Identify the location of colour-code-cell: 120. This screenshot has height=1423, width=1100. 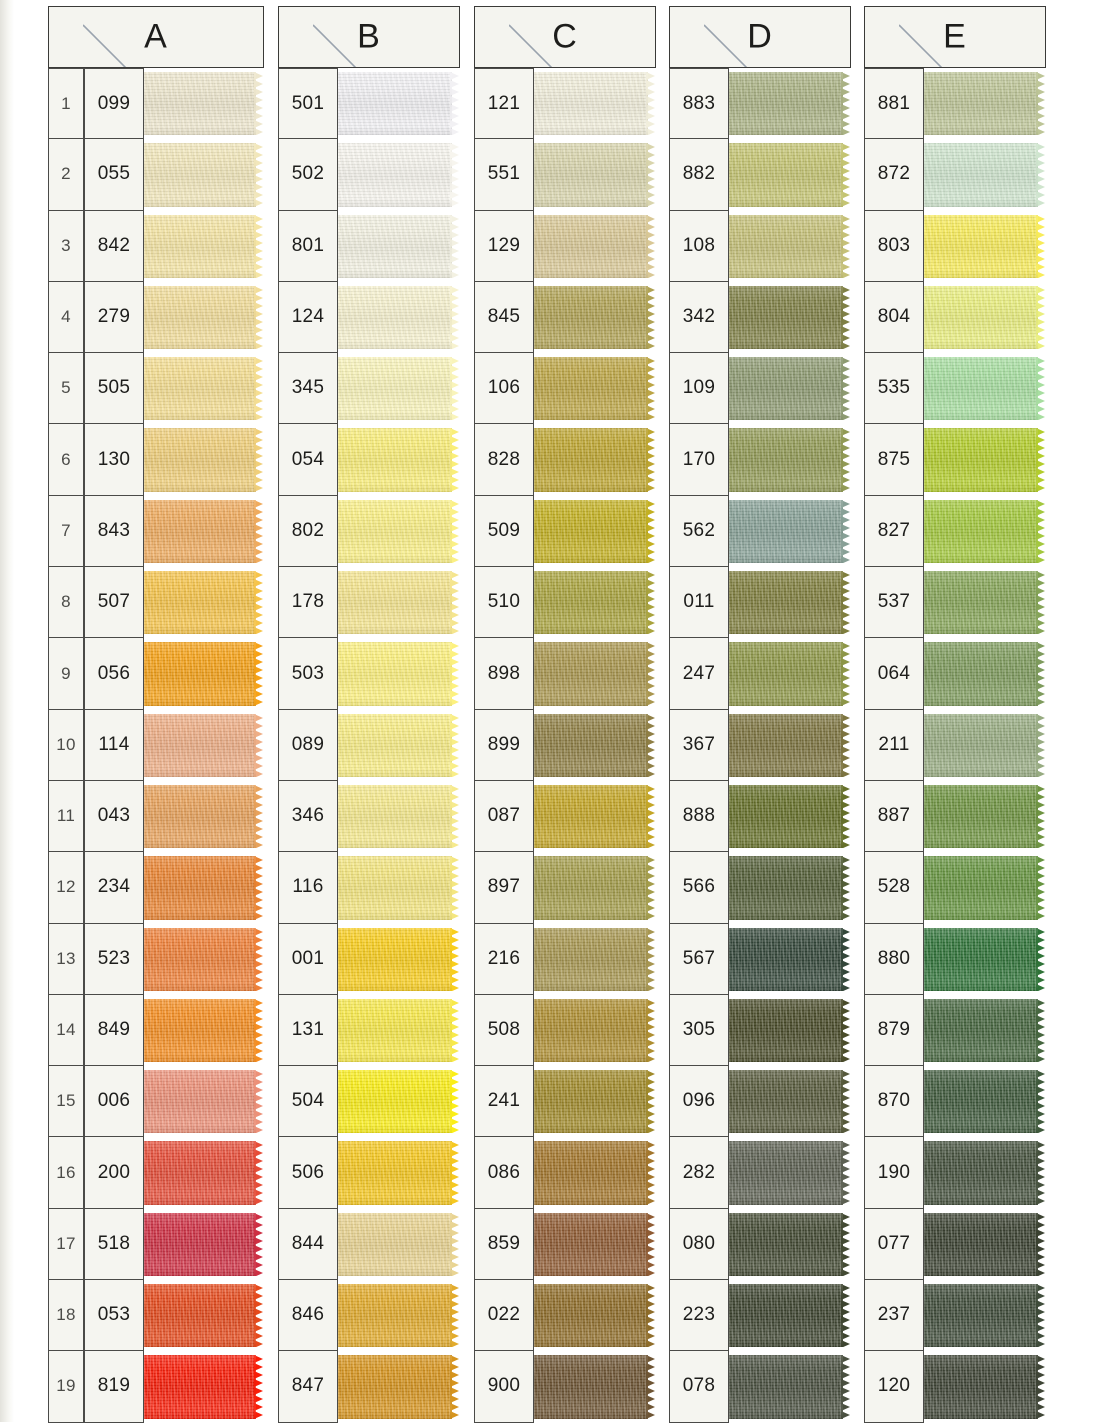
(894, 1387).